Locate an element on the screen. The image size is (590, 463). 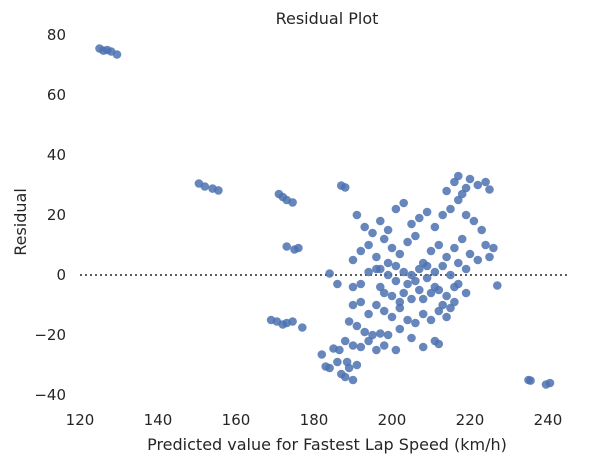
x-tick-label: 180 is located at coordinates (314, 420).